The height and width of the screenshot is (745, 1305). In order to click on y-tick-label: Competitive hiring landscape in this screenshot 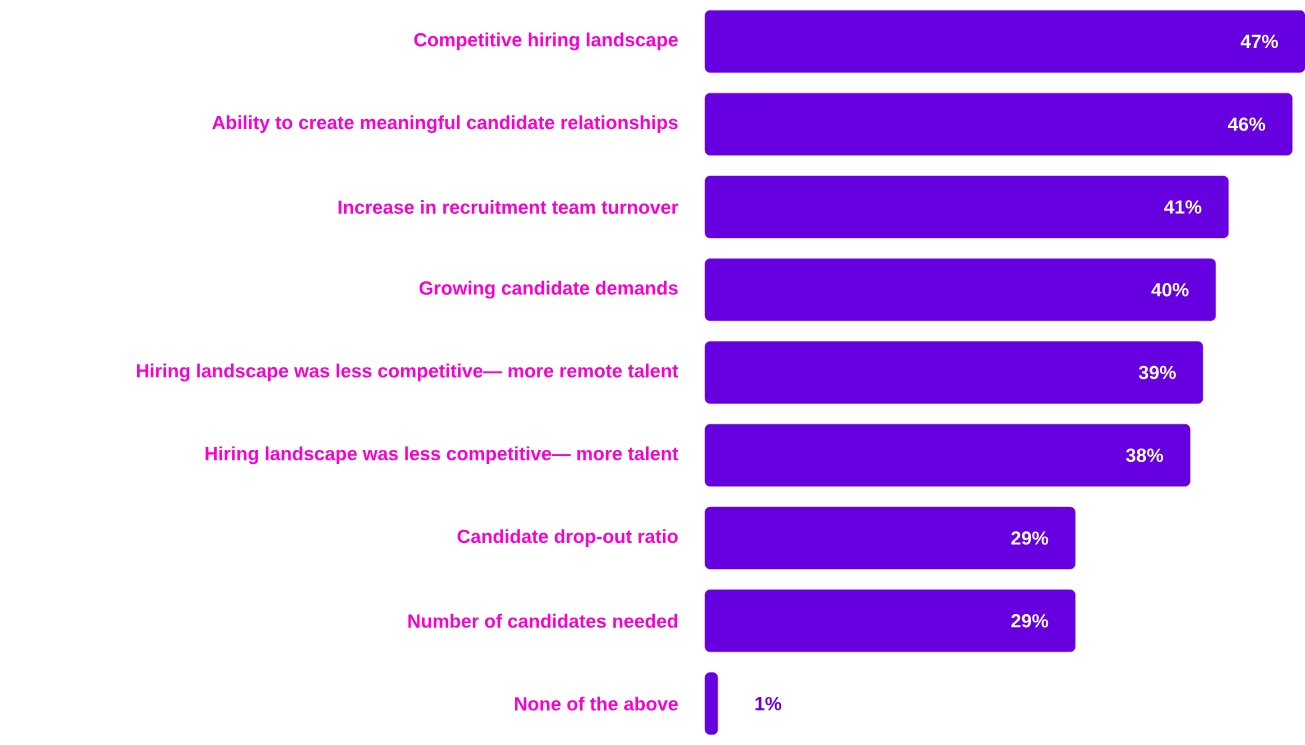, I will do `click(546, 41)`.